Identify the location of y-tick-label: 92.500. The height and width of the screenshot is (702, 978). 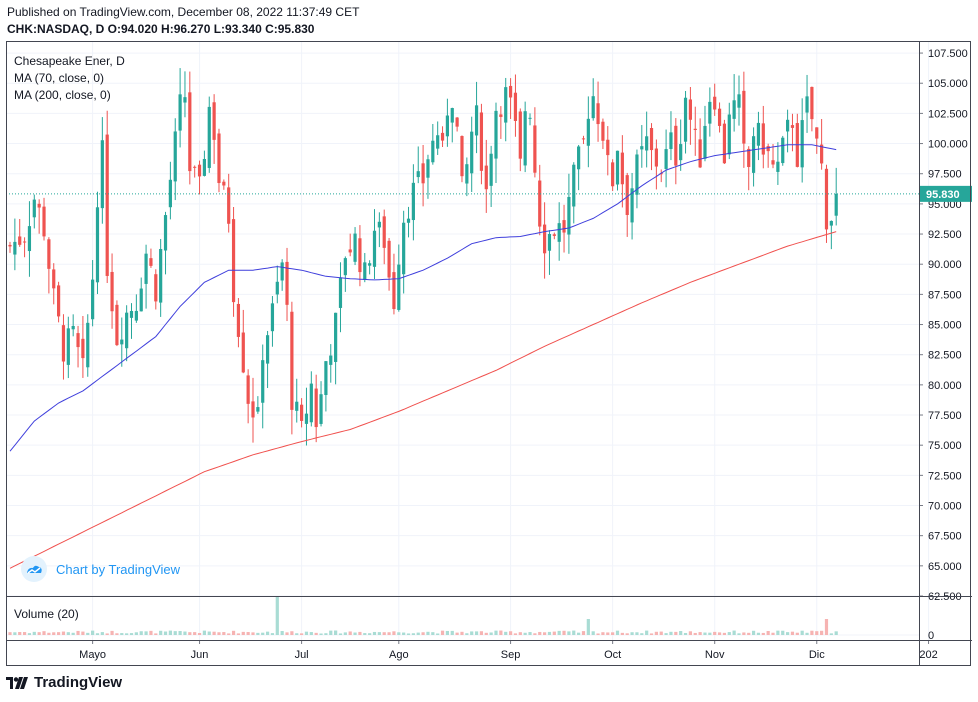
(945, 235).